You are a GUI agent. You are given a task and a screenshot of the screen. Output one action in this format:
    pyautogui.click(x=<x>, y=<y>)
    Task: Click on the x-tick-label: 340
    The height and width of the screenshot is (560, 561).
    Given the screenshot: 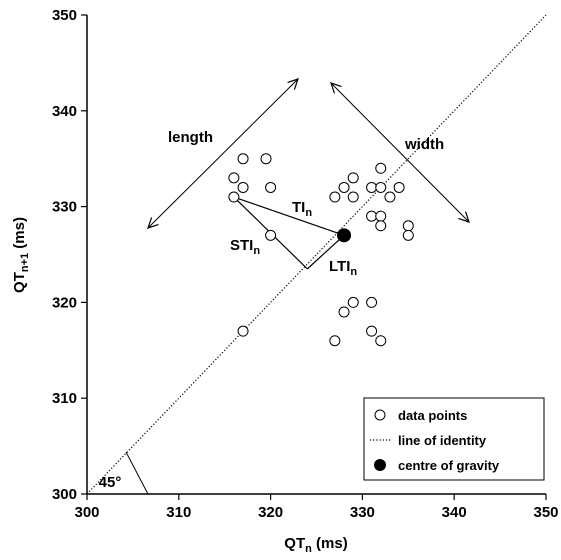 What is the action you would take?
    pyautogui.click(x=454, y=512)
    